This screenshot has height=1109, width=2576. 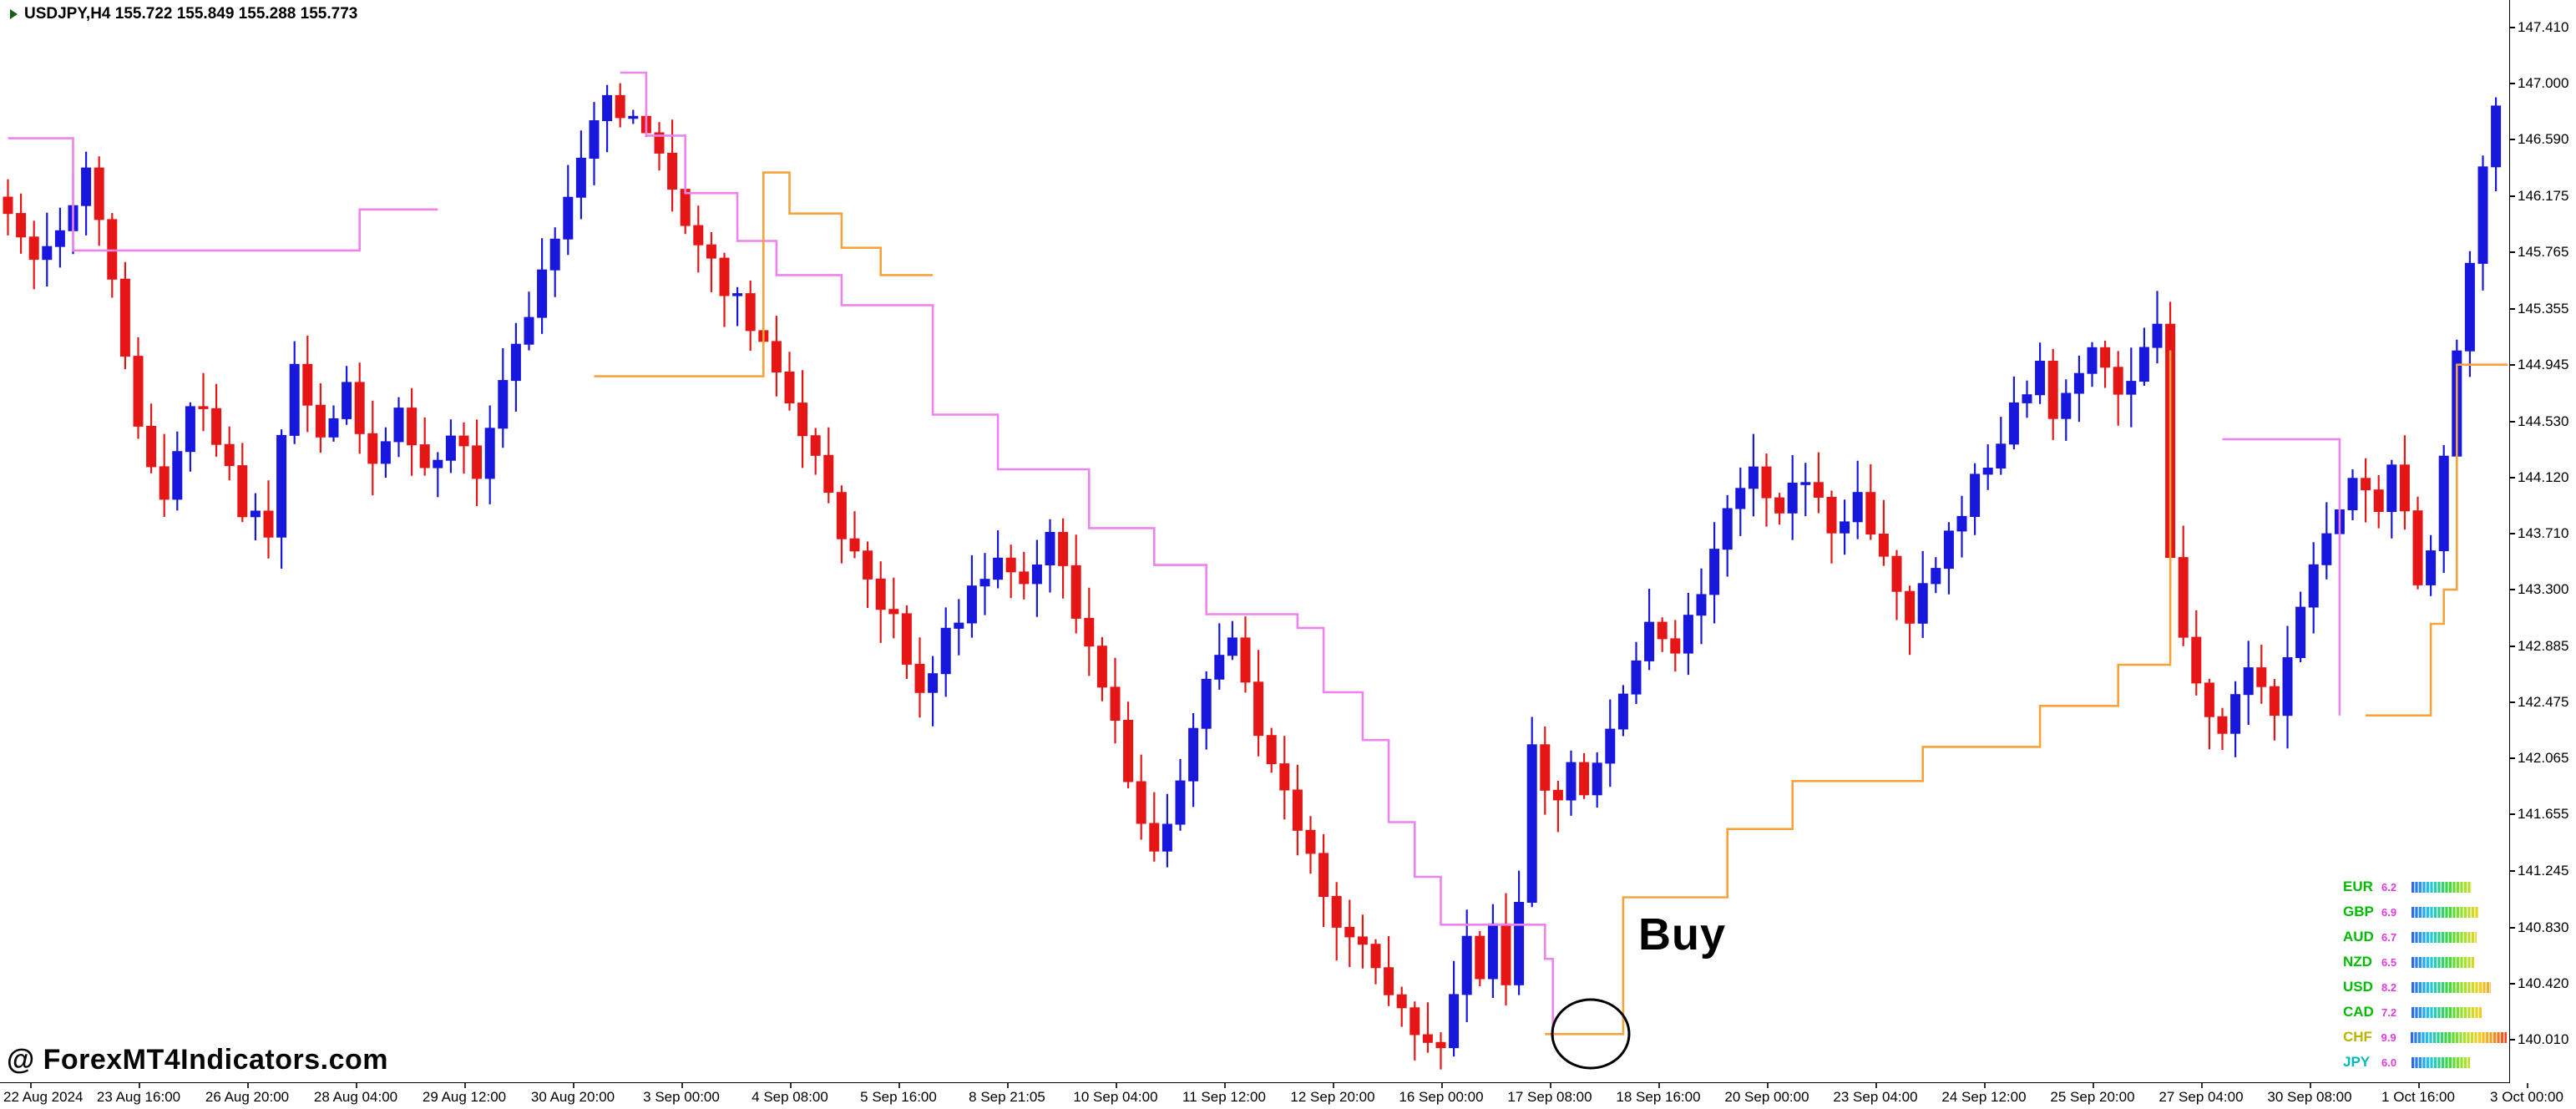 I want to click on strength-currency-label: AUD, so click(x=2358, y=937).